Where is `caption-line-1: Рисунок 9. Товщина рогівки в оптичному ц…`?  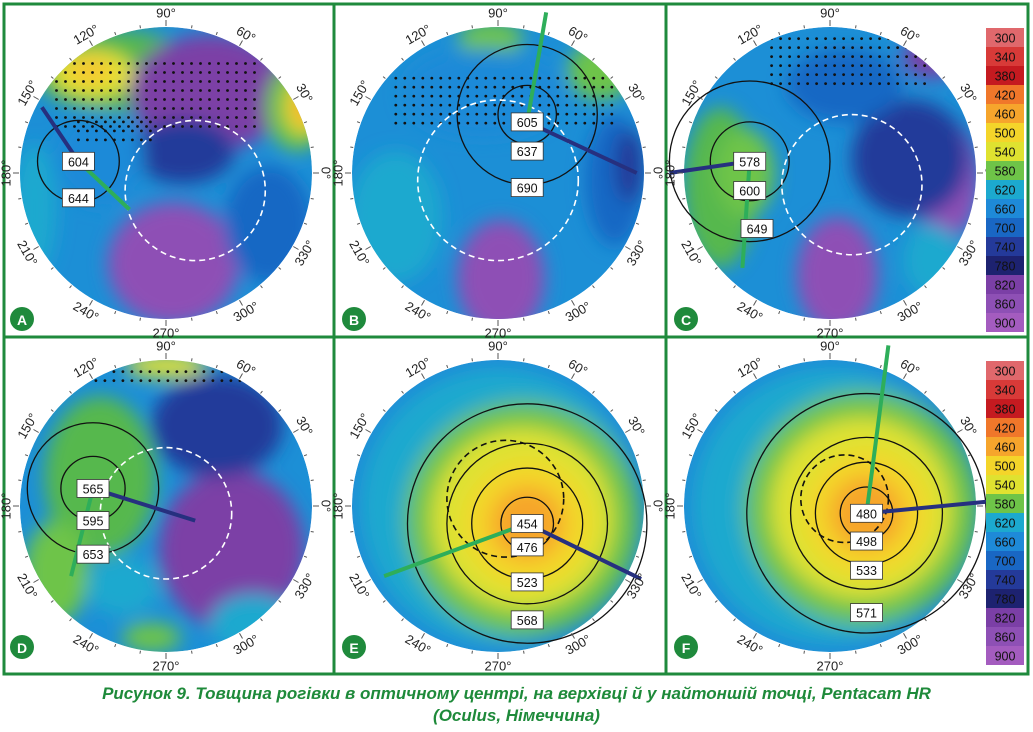
caption-line-1: Рисунок 9. Товщина рогівки в оптичному ц… is located at coordinates (516, 693).